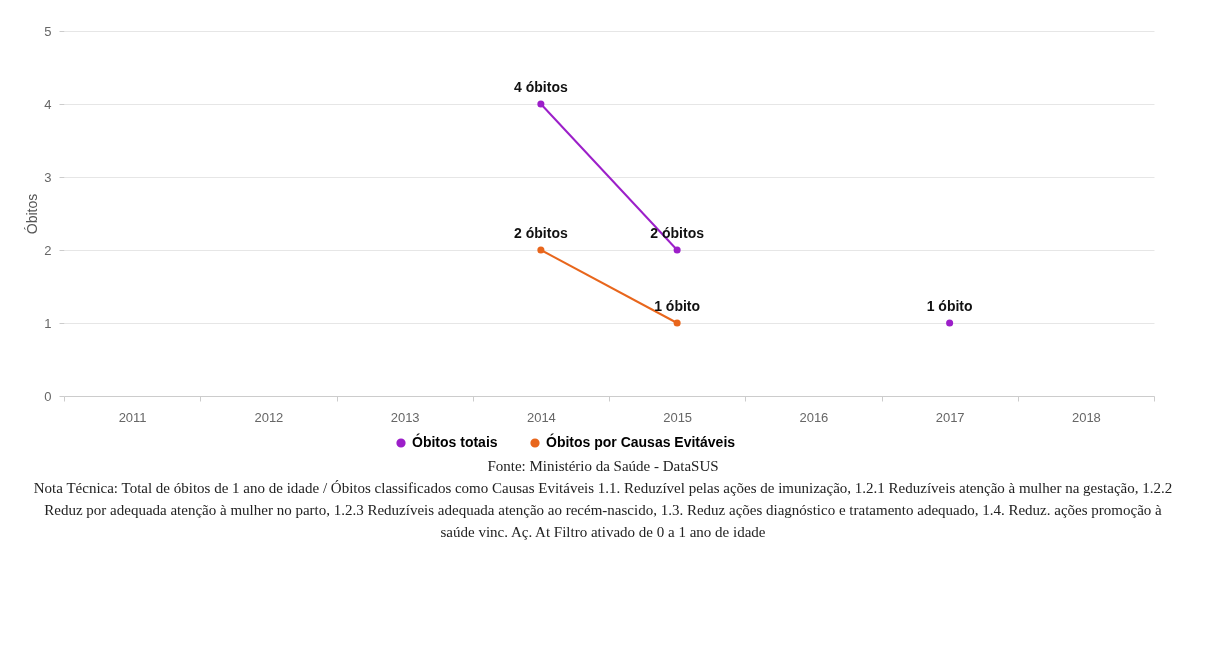  I want to click on source-note: Fonte: Ministério da Saúde - DataSUS, so click(603, 466).